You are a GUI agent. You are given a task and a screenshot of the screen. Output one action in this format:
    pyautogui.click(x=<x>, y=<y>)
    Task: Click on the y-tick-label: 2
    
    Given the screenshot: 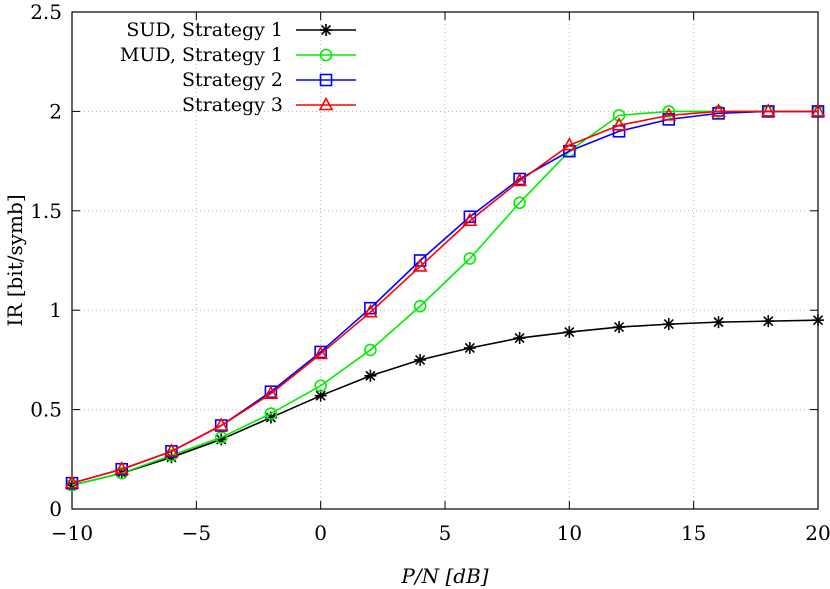 What is the action you would take?
    pyautogui.click(x=55, y=111)
    